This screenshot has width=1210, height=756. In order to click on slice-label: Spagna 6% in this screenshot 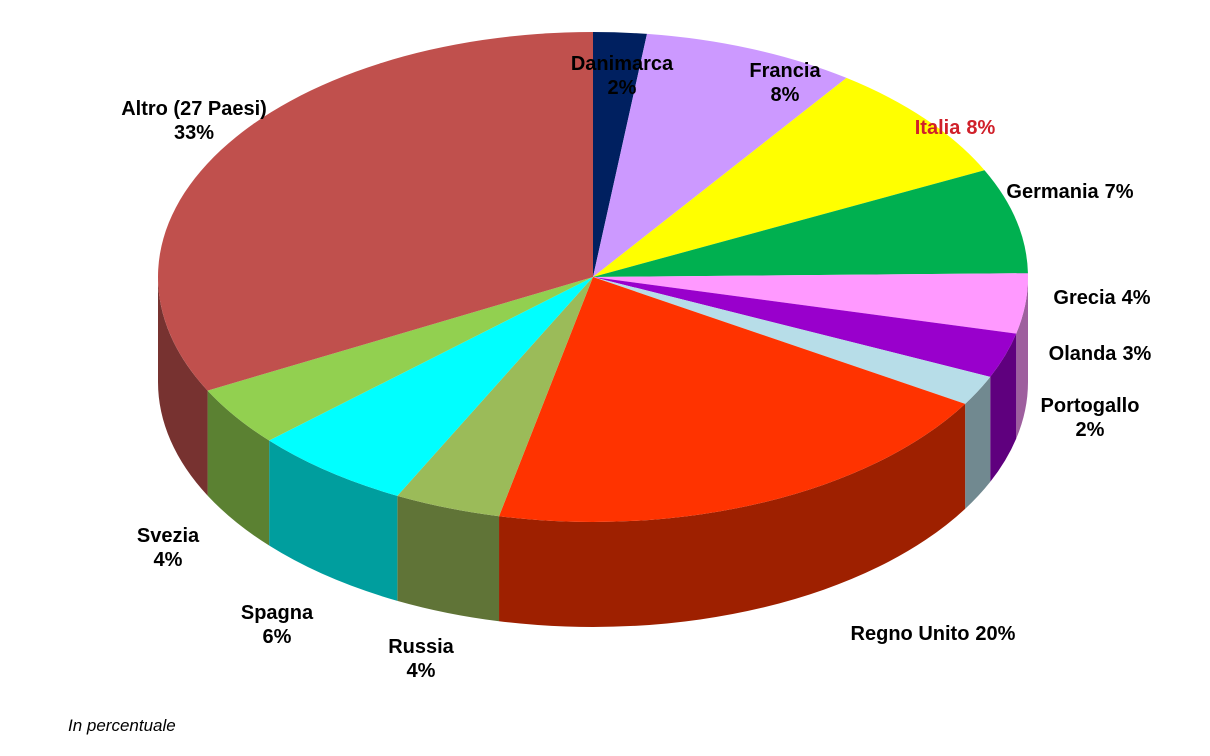, I will do `click(277, 625)`.